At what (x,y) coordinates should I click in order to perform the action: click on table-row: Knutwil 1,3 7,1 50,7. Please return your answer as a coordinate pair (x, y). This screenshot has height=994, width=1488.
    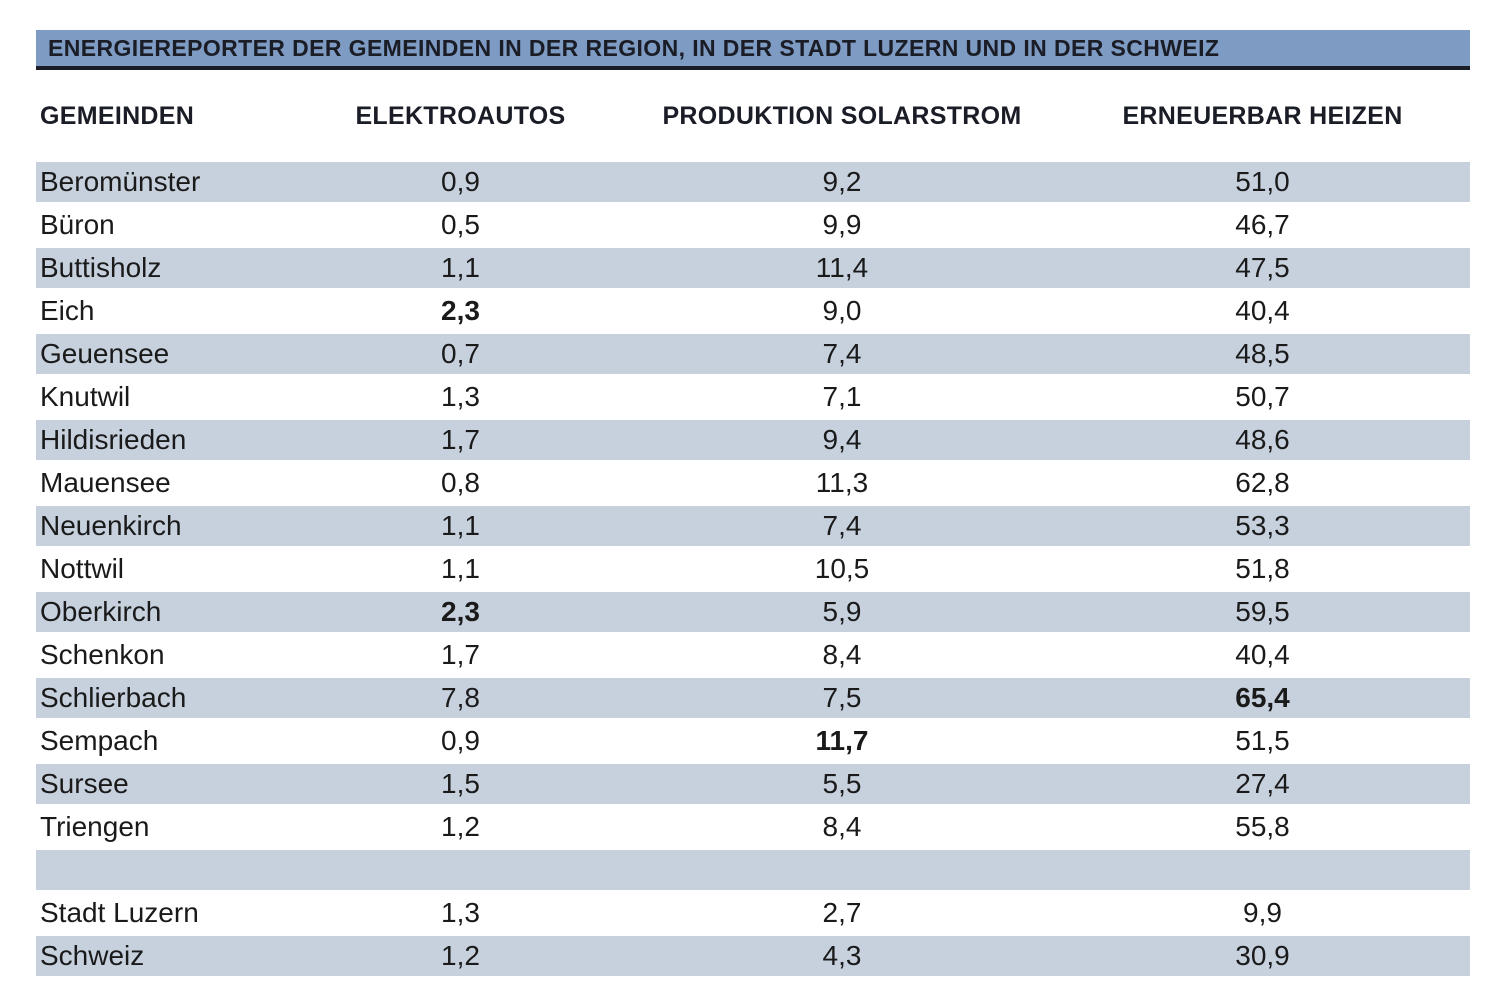
    Looking at the image, I should click on (753, 397).